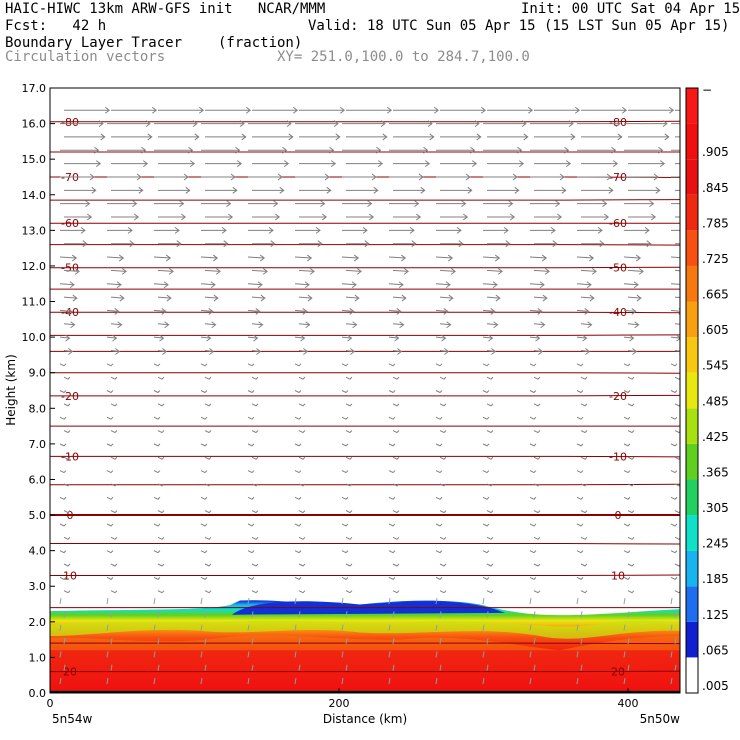 The height and width of the screenshot is (740, 740). Describe the element at coordinates (34, 195) in the screenshot. I see `y-tick-label: 14.0` at that location.